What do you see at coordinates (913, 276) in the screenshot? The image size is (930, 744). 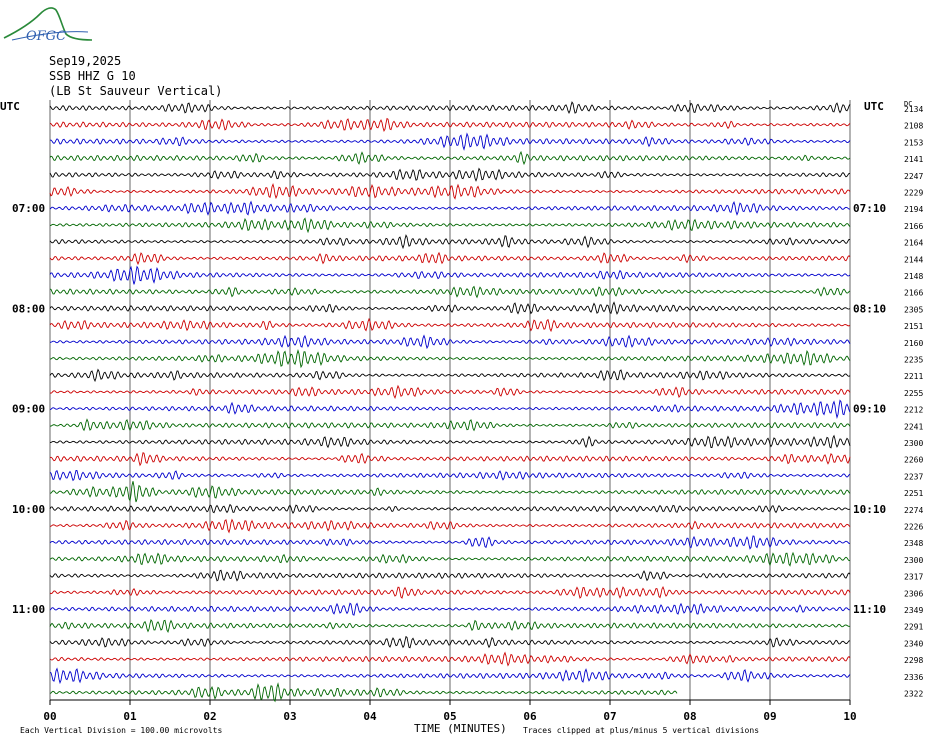 I see `dc-offset-label: 2148` at bounding box center [913, 276].